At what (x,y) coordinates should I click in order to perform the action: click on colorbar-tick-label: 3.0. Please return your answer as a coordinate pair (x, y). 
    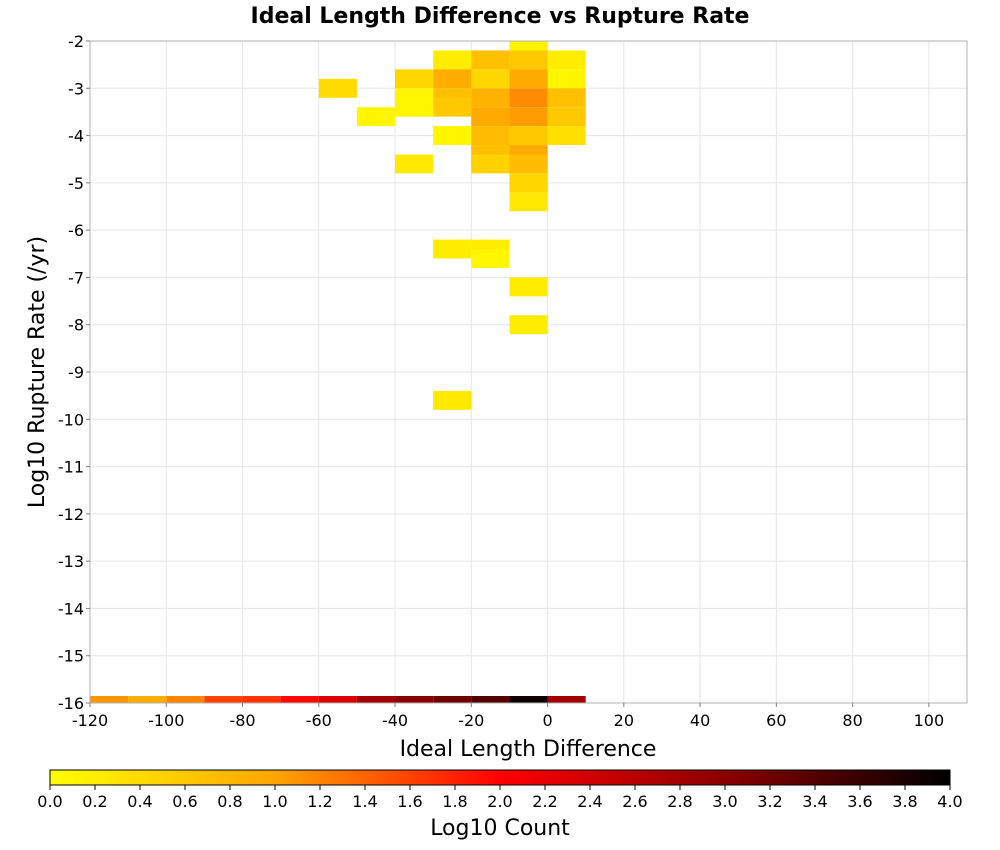
    Looking at the image, I should click on (724, 801).